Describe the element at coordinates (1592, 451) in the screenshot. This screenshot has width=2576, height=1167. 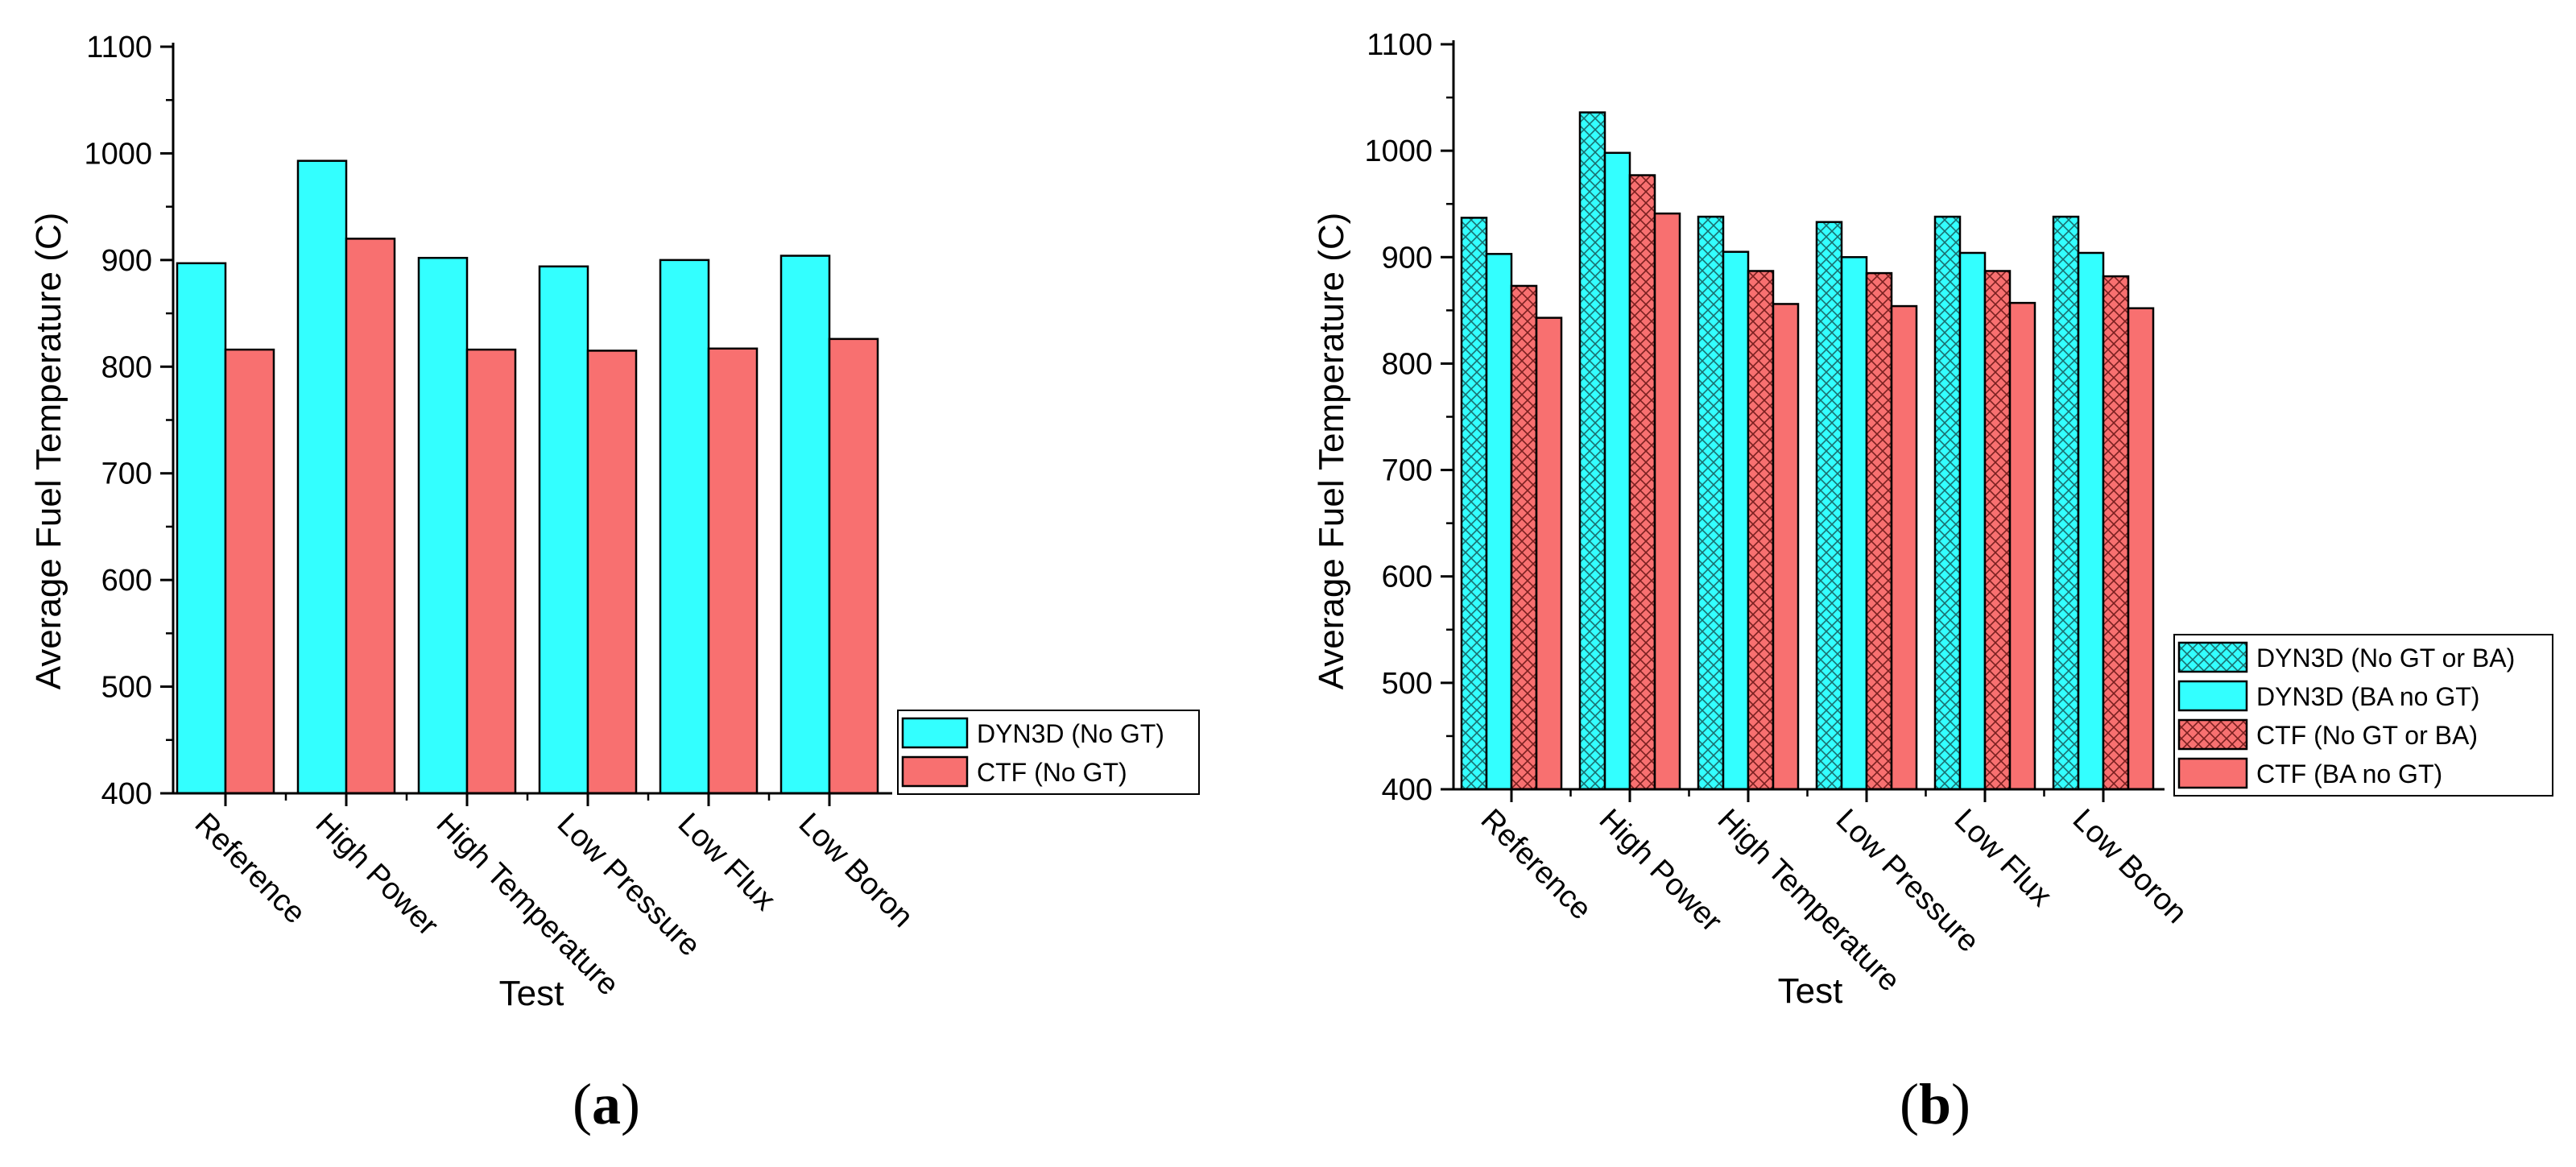
I see `bar-b-s0-c1` at that location.